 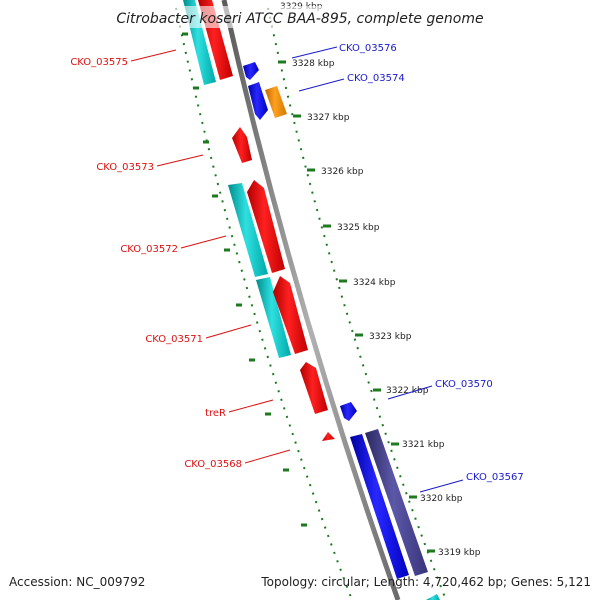 I want to click on kbp-label: 3325 kbp, so click(x=358, y=228).